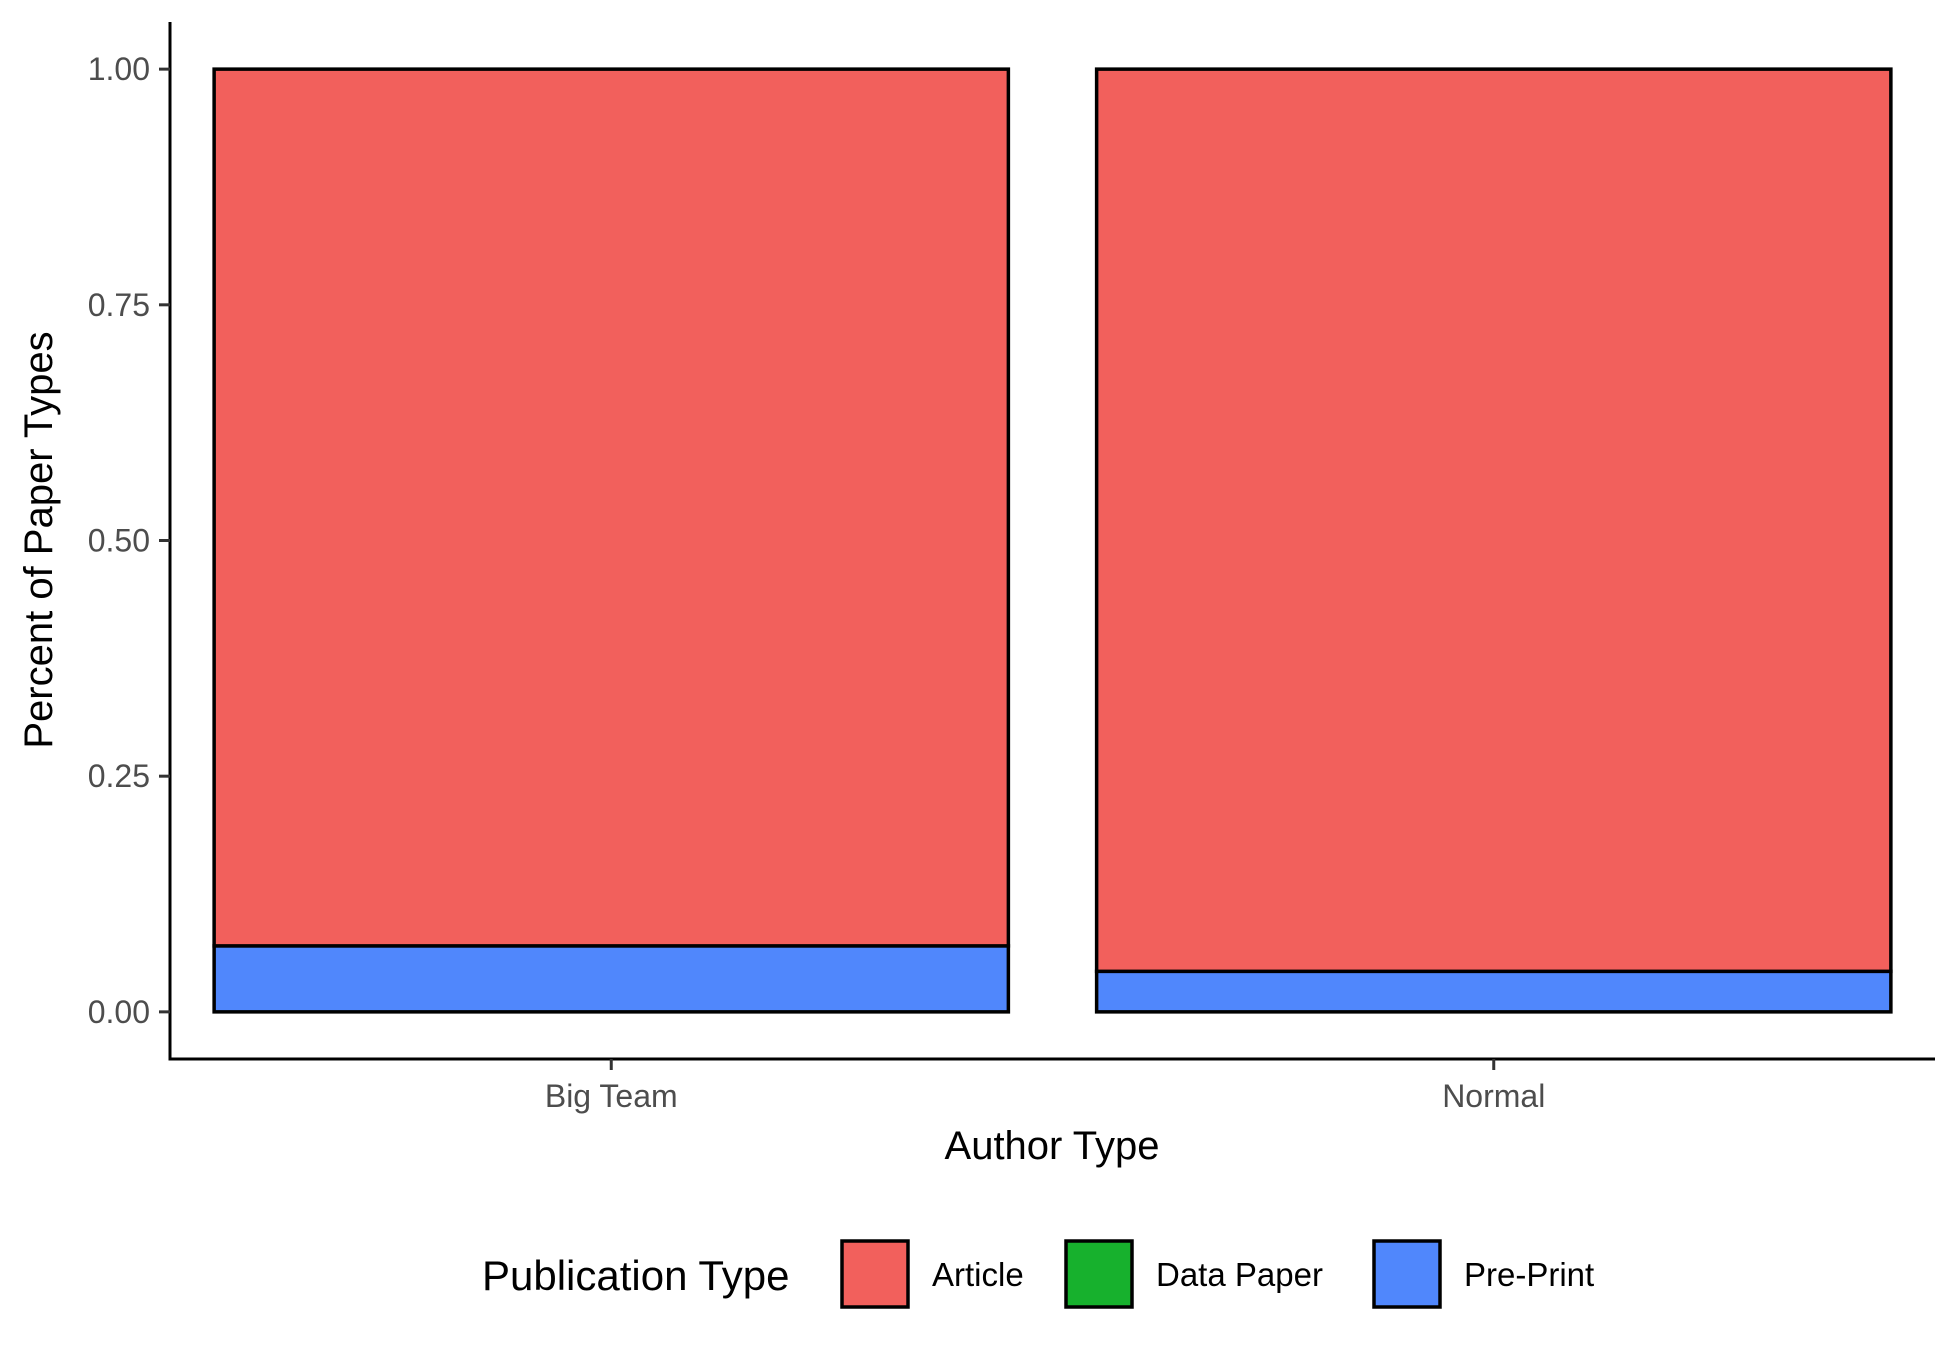 The height and width of the screenshot is (1350, 1950). I want to click on y-tick-label: 0.00, so click(119, 1012).